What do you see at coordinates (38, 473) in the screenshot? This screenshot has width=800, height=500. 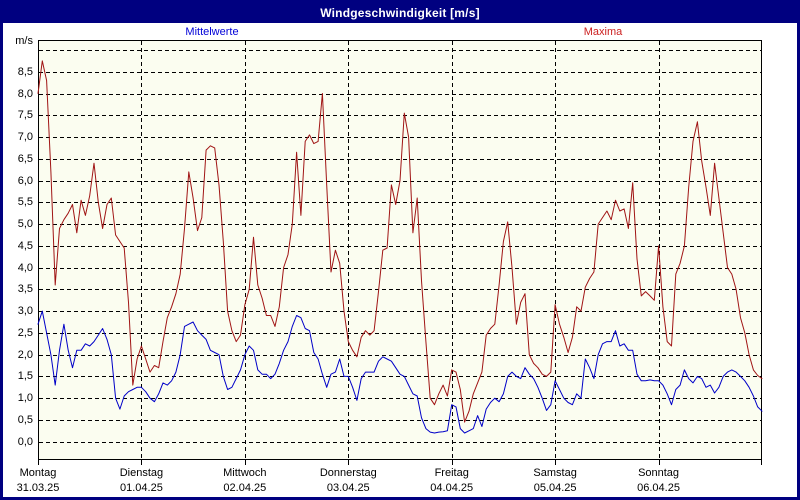 I see `x-axis-day-label: Montag` at bounding box center [38, 473].